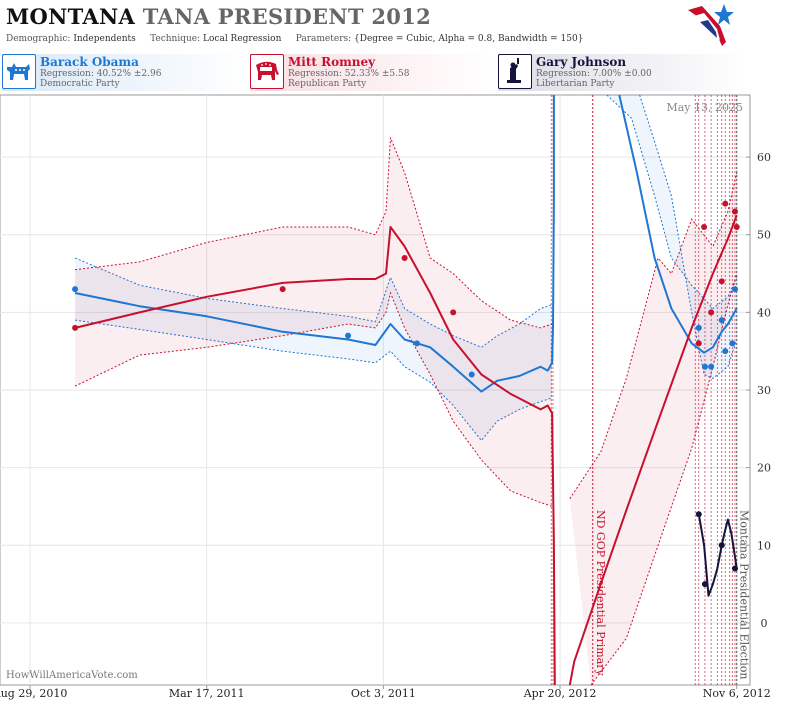 The image size is (789, 704). What do you see at coordinates (101, 74) in the screenshot?
I see `obama-regression: Regression: 40.52% ±2.96` at bounding box center [101, 74].